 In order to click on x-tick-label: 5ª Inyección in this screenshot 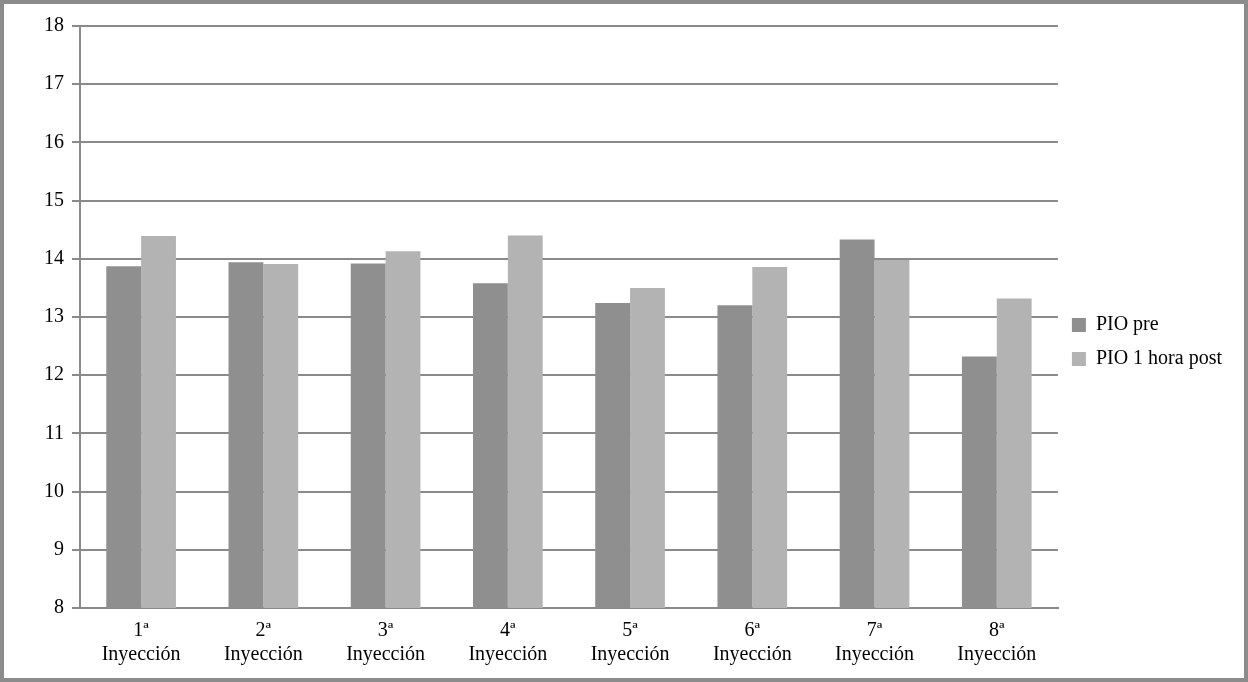, I will do `click(630, 642)`.